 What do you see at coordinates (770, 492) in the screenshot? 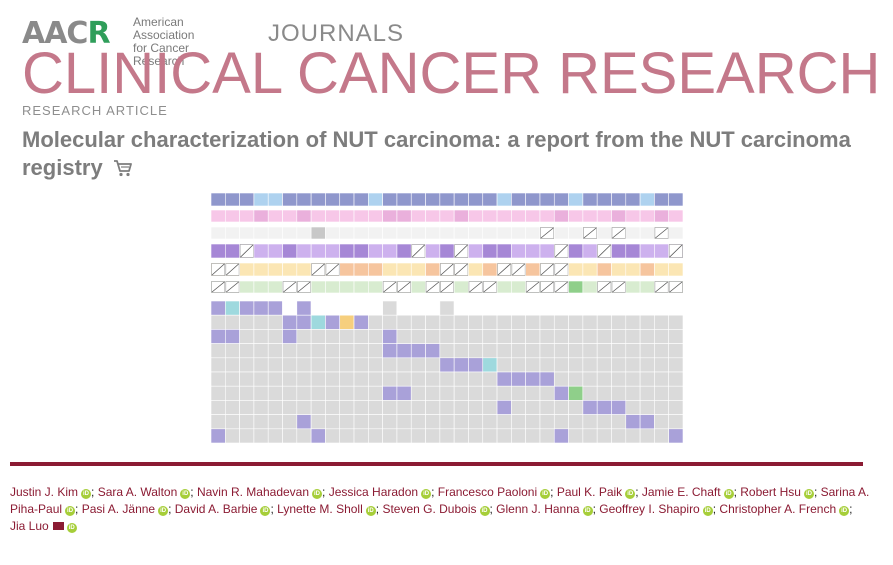
I see `author-link: Robert Hsu` at bounding box center [770, 492].